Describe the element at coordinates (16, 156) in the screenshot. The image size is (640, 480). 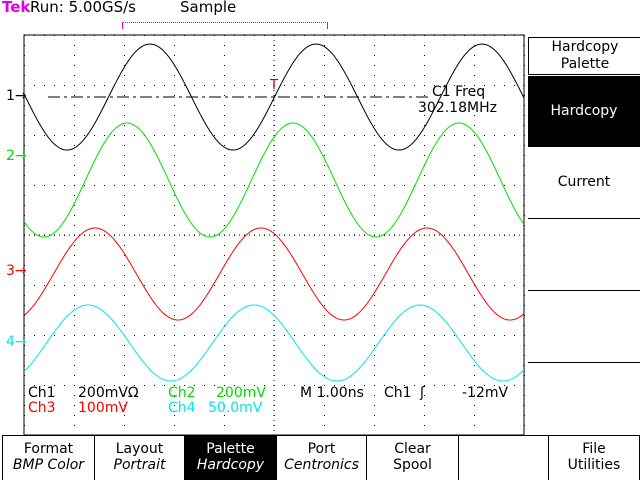
I see `ch2-marker: 2→` at that location.